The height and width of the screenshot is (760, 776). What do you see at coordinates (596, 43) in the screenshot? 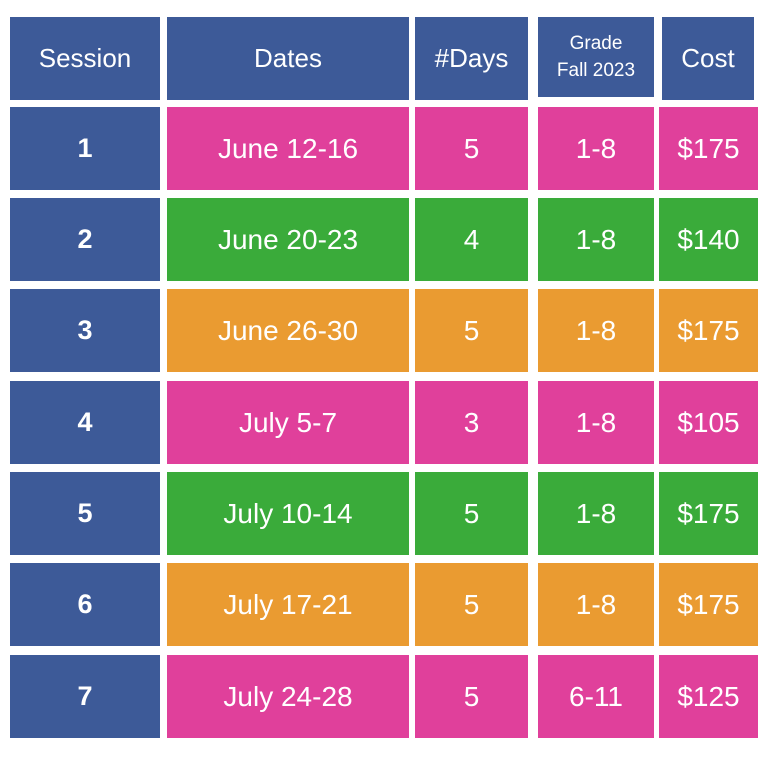
I see `header-grade-line1: Grade` at bounding box center [596, 43].